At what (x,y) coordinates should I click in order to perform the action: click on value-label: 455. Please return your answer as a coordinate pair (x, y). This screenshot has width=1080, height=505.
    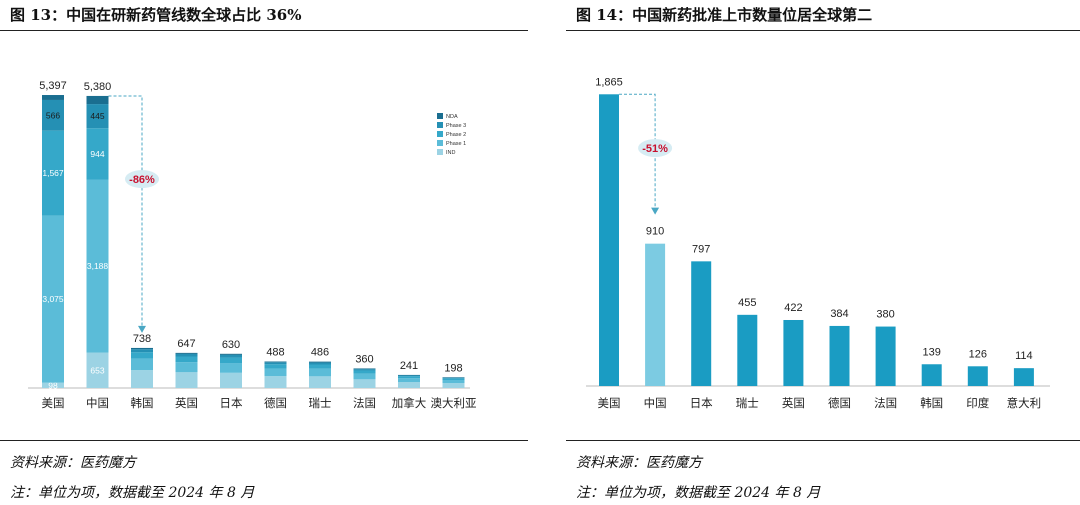
    Looking at the image, I should click on (747, 303).